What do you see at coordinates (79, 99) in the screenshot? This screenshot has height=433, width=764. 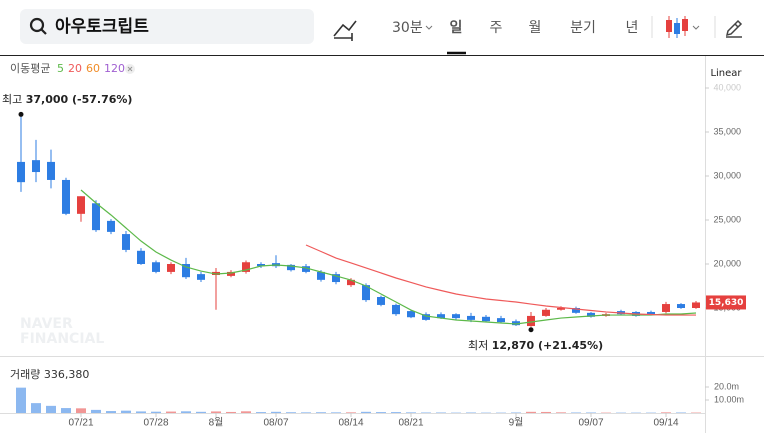 I see `high-text: 37,000 (-57.76%)` at bounding box center [79, 99].